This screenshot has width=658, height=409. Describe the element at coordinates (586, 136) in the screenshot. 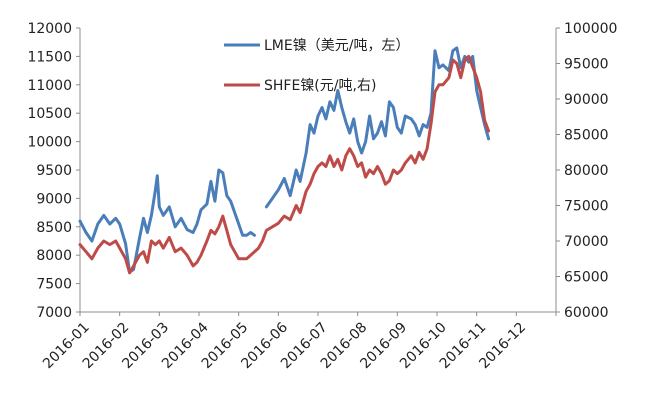

I see `y-right-tick-label: 85000` at that location.